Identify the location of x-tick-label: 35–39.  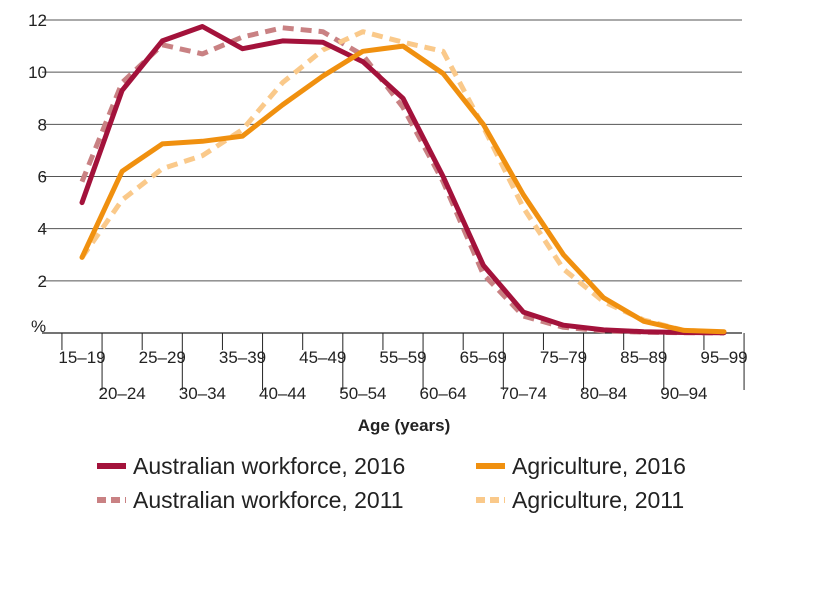
(242, 357).